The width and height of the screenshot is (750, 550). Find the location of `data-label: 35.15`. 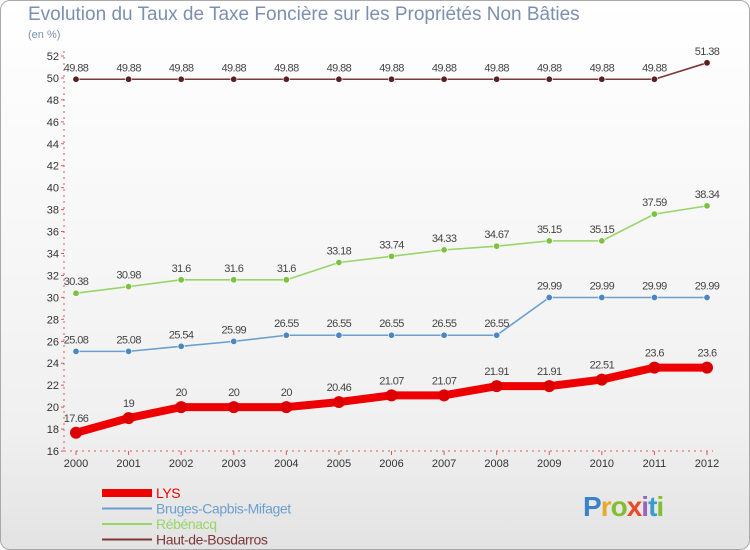

data-label: 35.15 is located at coordinates (602, 230).